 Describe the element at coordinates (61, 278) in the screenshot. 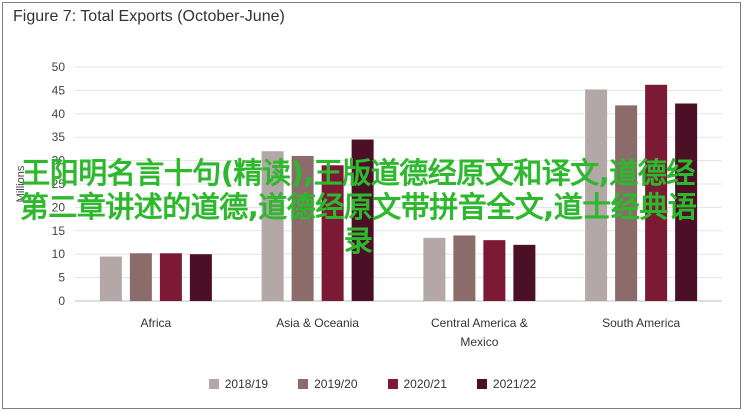

I see `y-tick-label: 5` at that location.